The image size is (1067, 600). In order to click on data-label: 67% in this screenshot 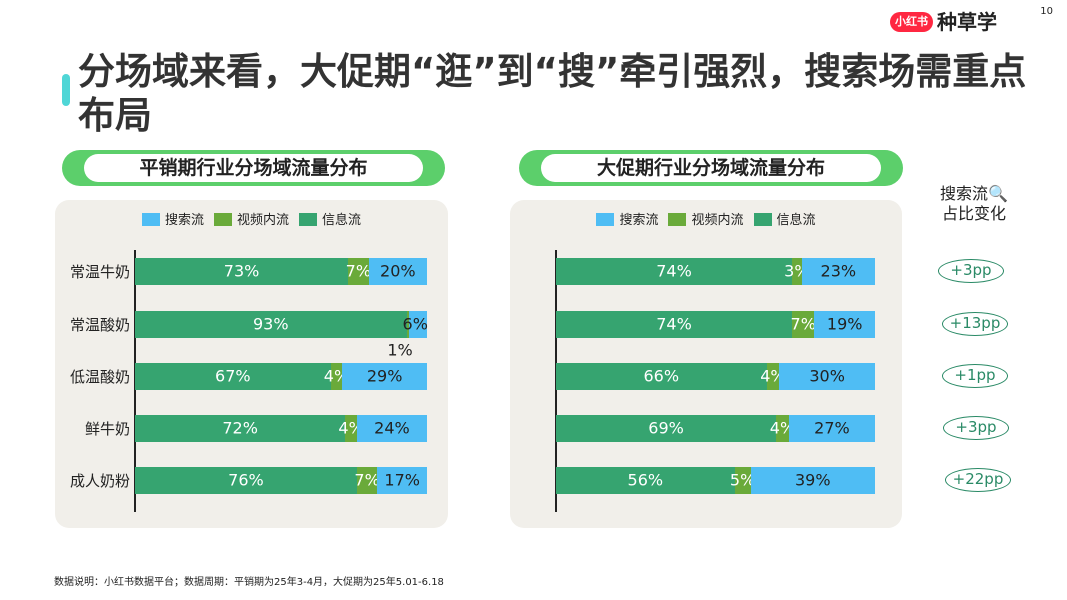, I will do `click(233, 376)`.